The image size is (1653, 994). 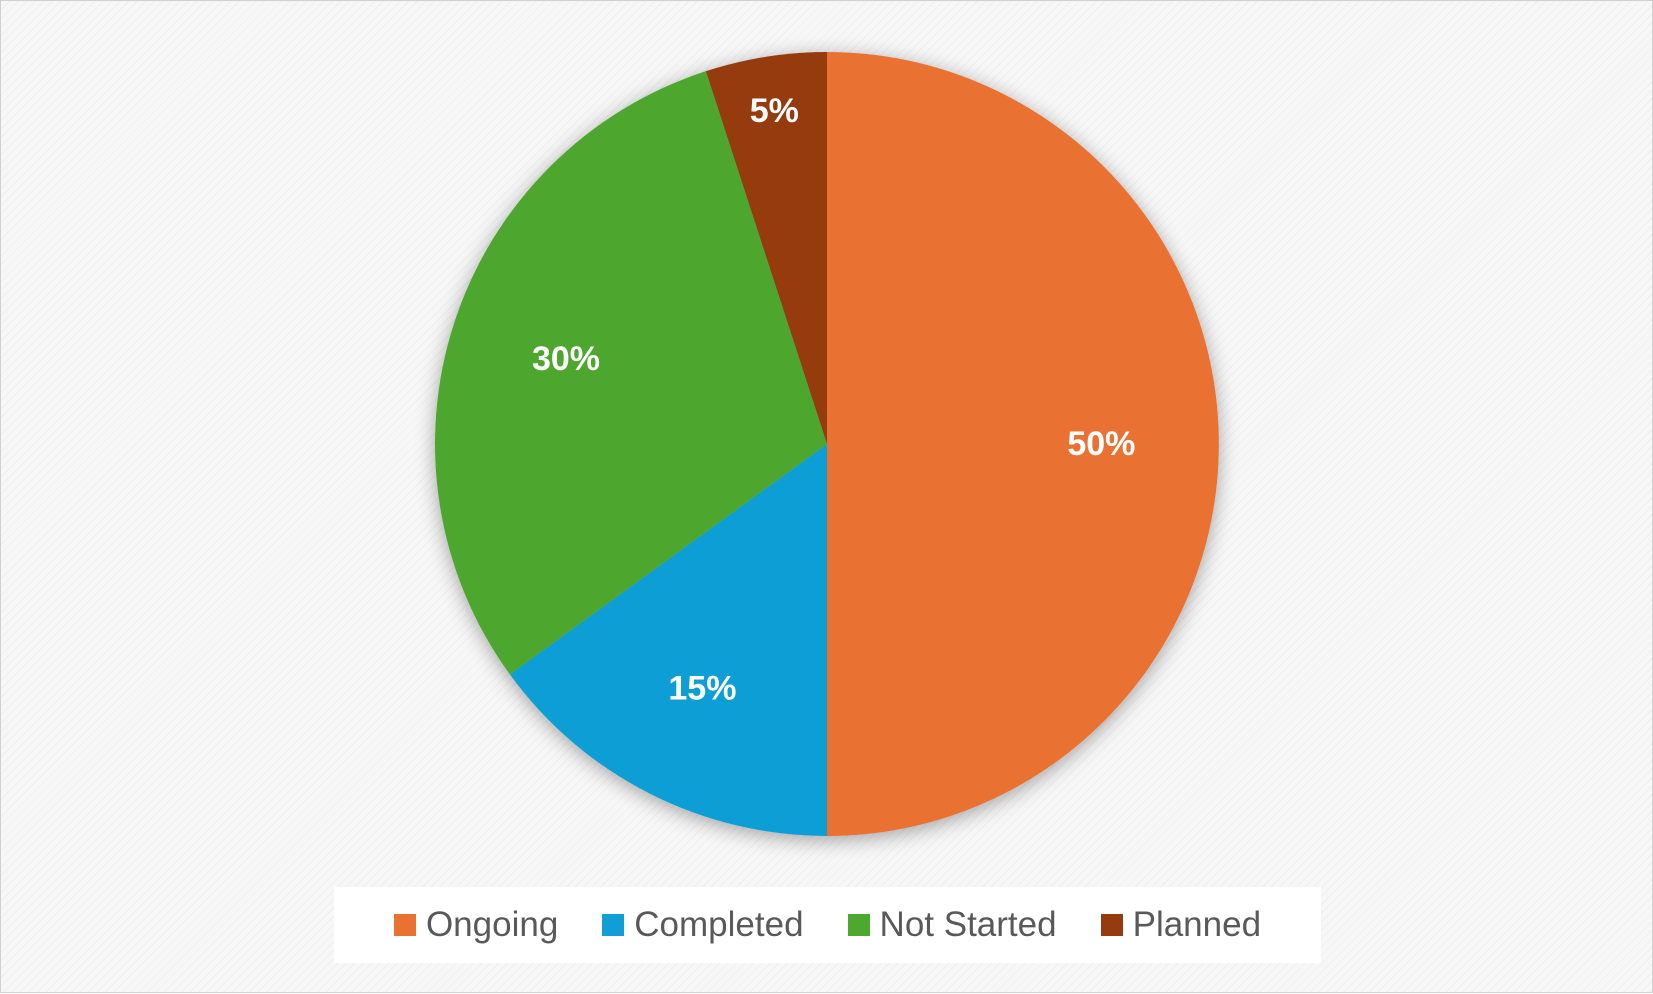 What do you see at coordinates (702, 688) in the screenshot?
I see `data-label-completed: 15%` at bounding box center [702, 688].